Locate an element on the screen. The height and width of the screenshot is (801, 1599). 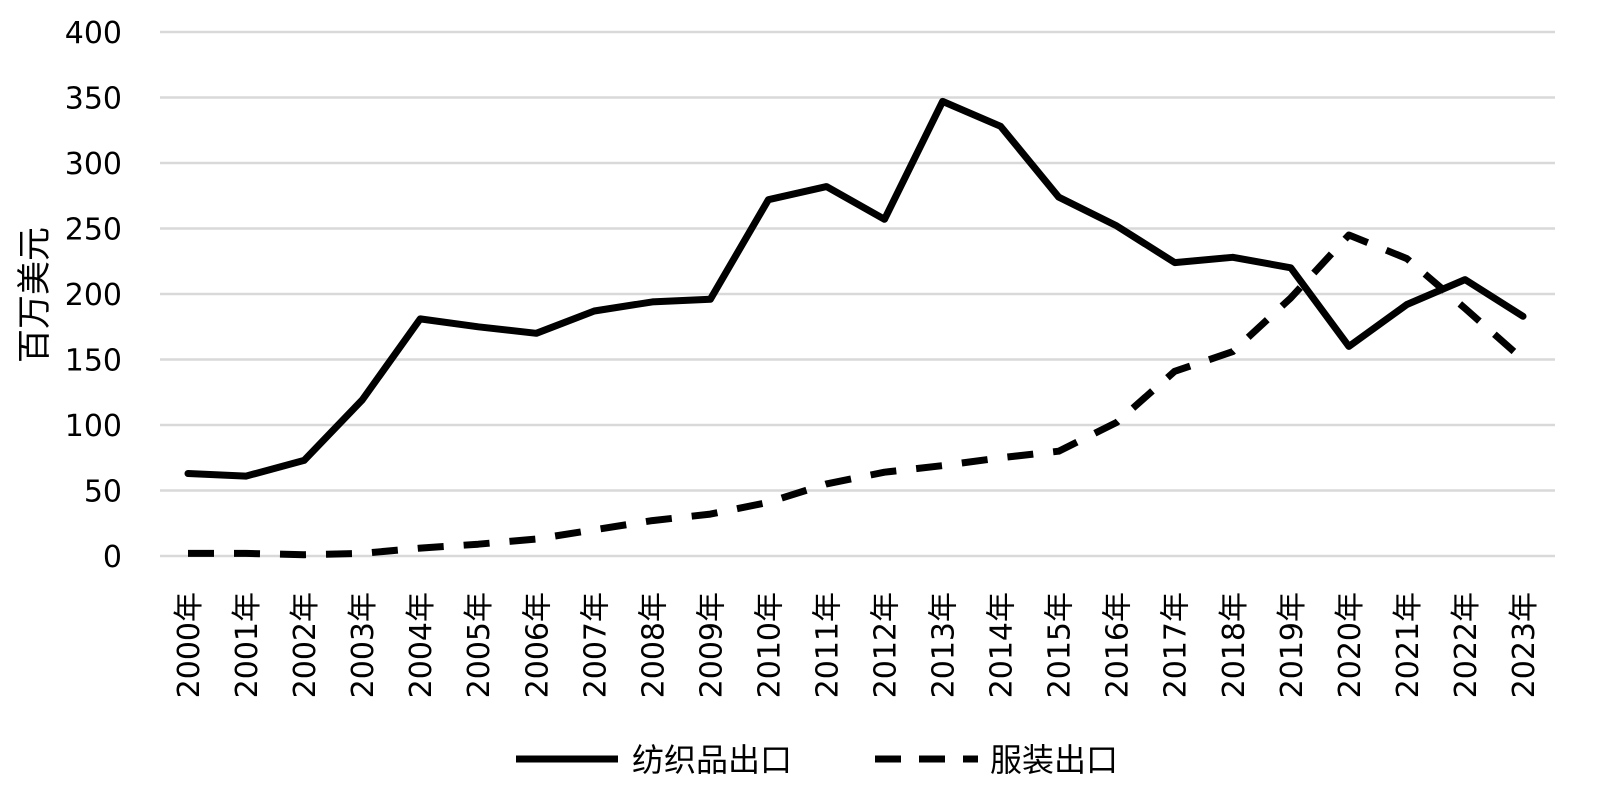
x-tick-label: 2018年 is located at coordinates (1234, 645).